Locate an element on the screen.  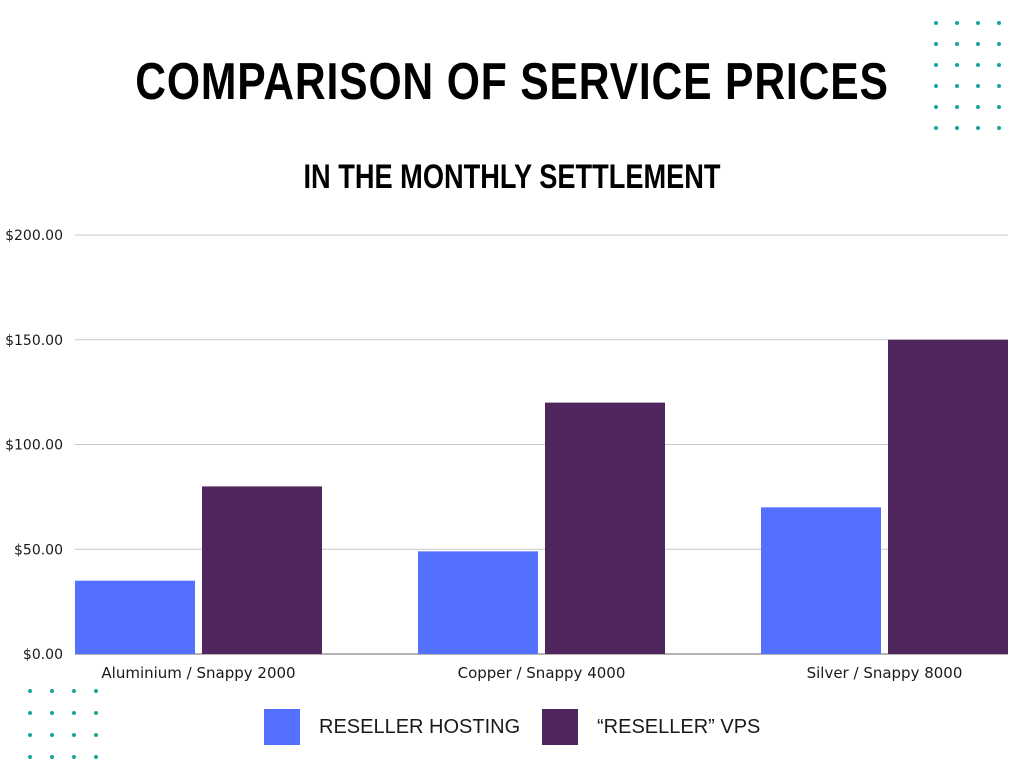
category-label: Silver / Snappy 8000 is located at coordinates (885, 673).